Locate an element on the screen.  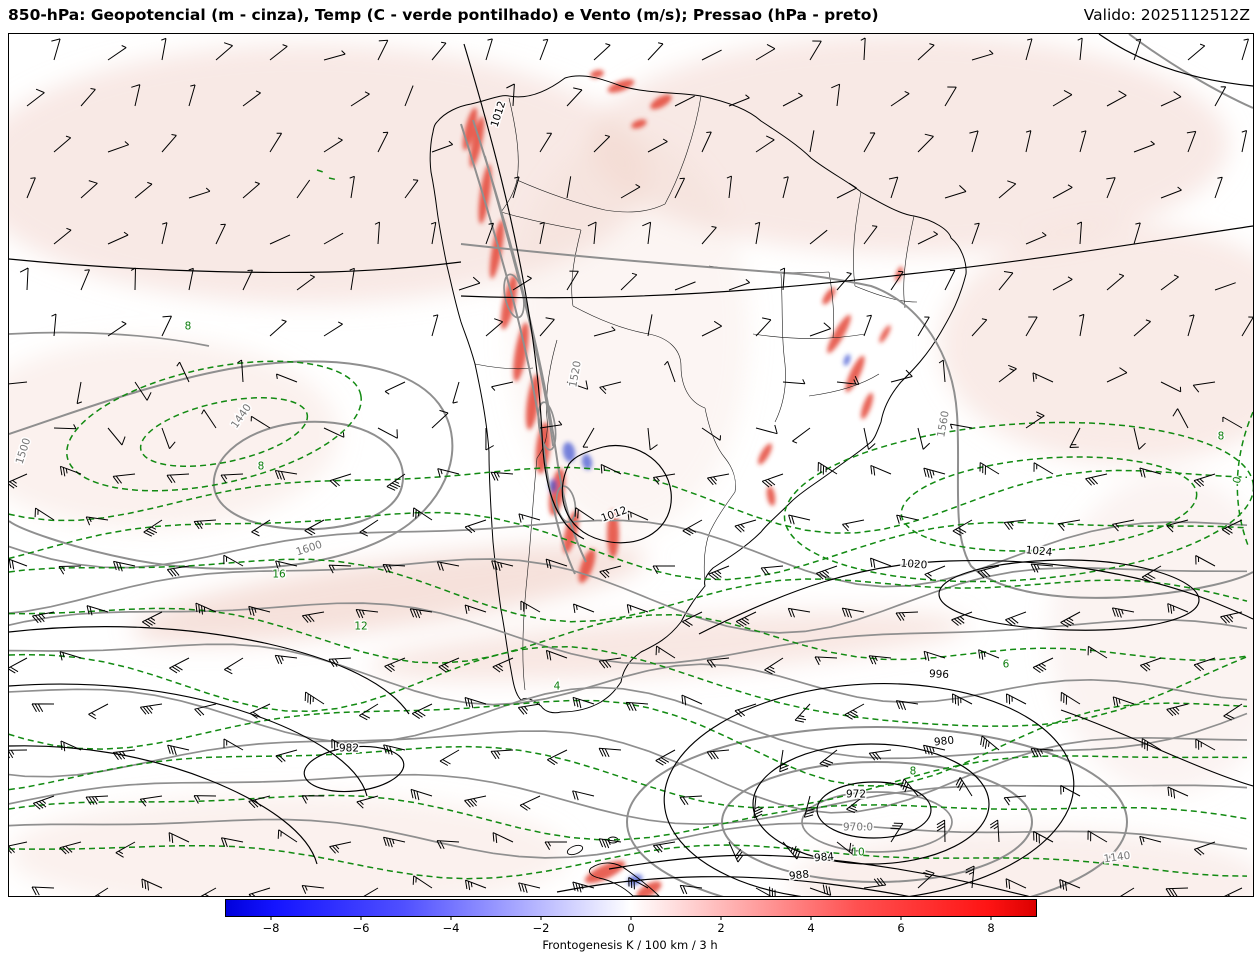
colorbar-tick-label: 0 is located at coordinates (631, 928).